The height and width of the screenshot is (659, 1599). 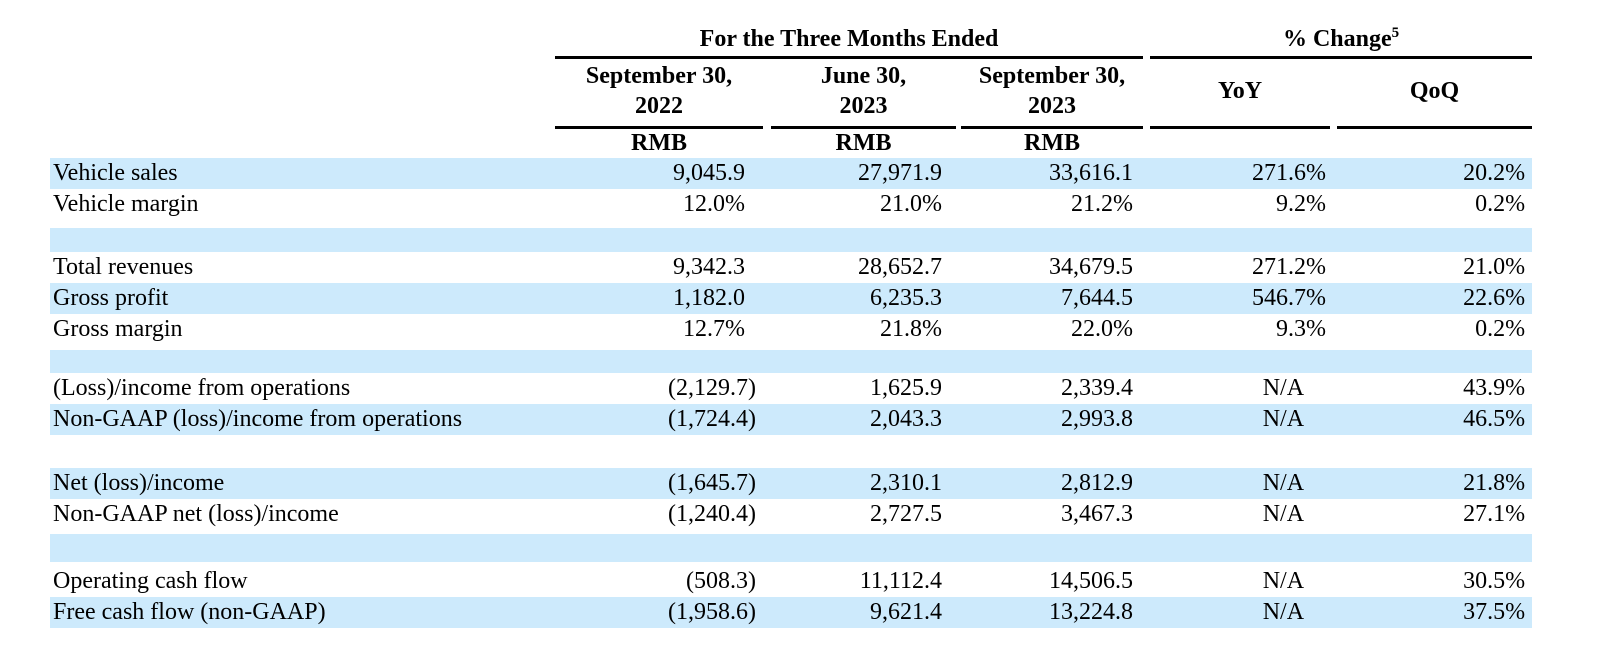 I want to click on cell-qoq: 20.2%, so click(x=1494, y=173).